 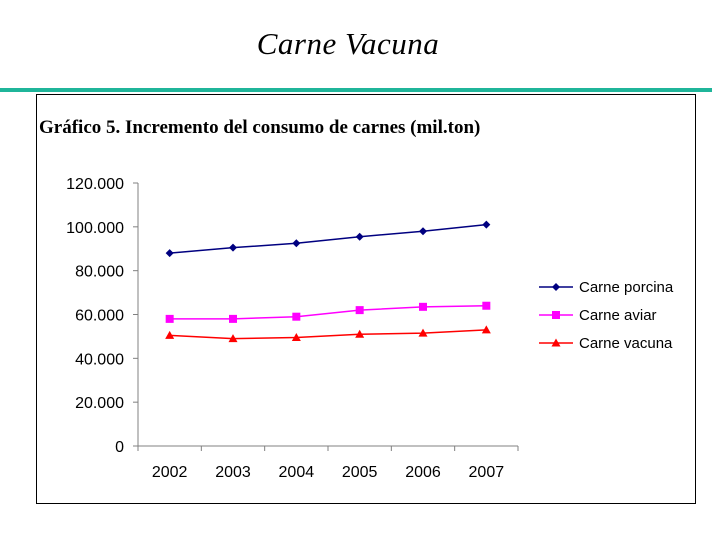 I want to click on x-tick-label: 2004, so click(x=297, y=472).